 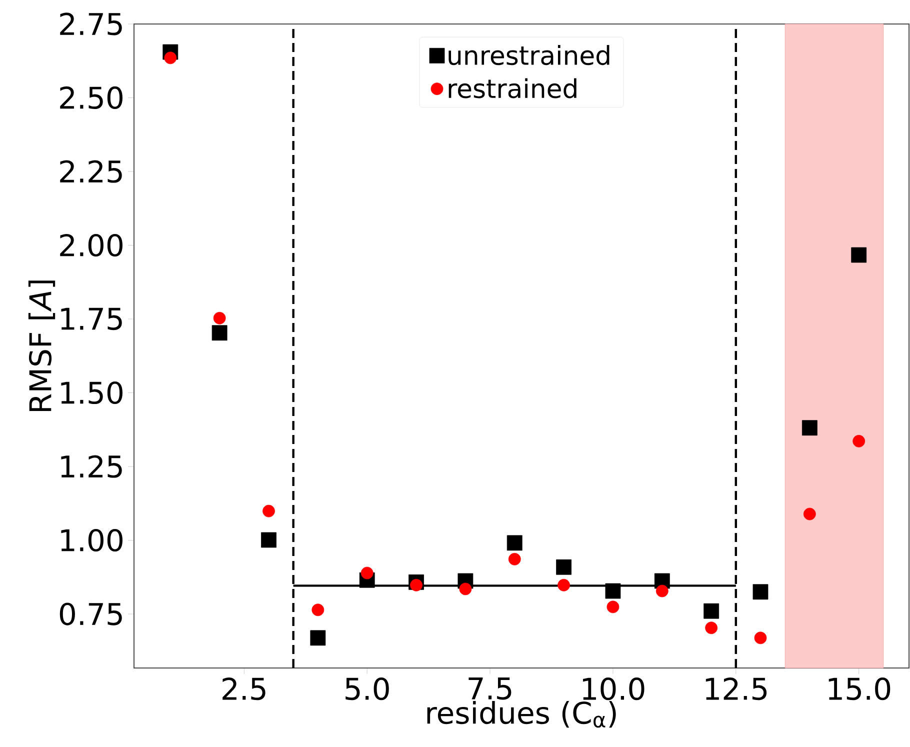 I want to click on x-tick-label: 7.5, so click(x=490, y=689).